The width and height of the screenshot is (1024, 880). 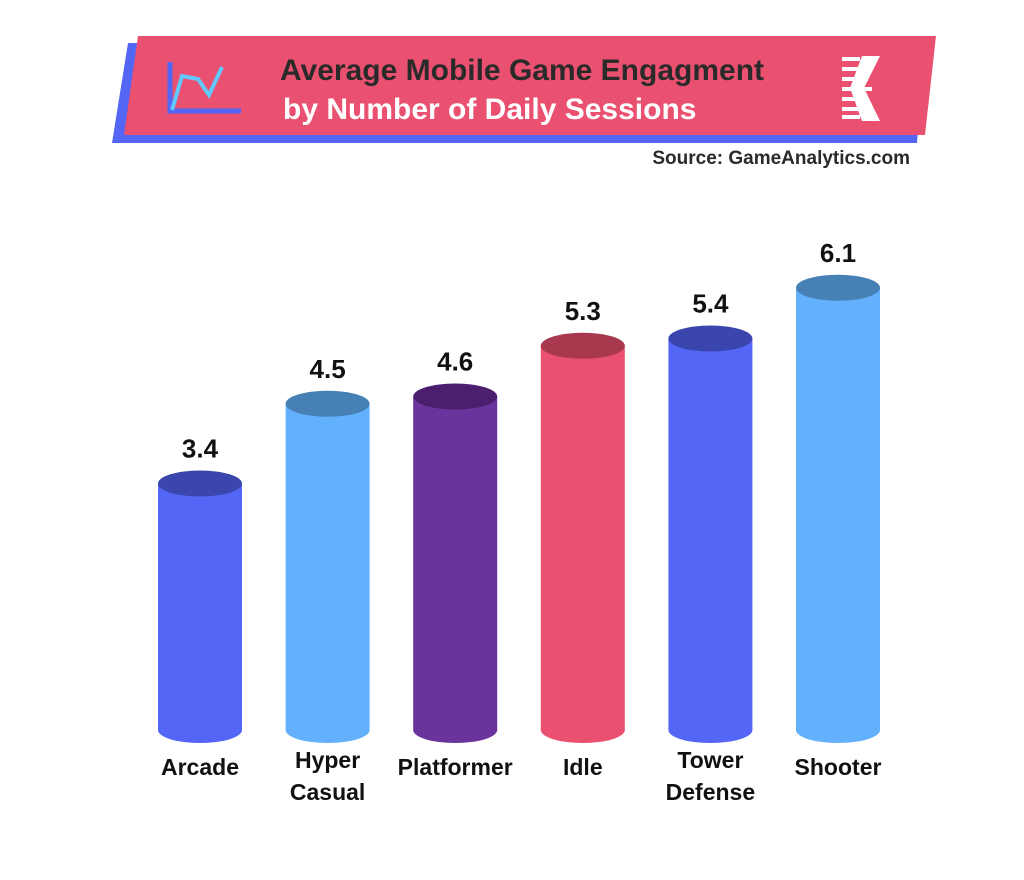 I want to click on category-label: Arcade, so click(x=200, y=767).